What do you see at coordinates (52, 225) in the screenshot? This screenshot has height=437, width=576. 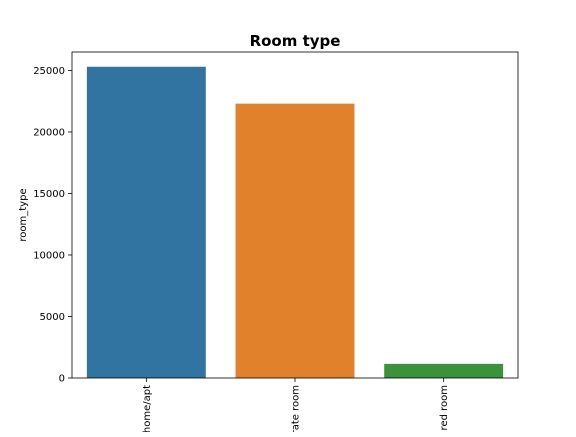 I see `y-axis-ticks: 0 5000 10000 15000 20000 25000` at bounding box center [52, 225].